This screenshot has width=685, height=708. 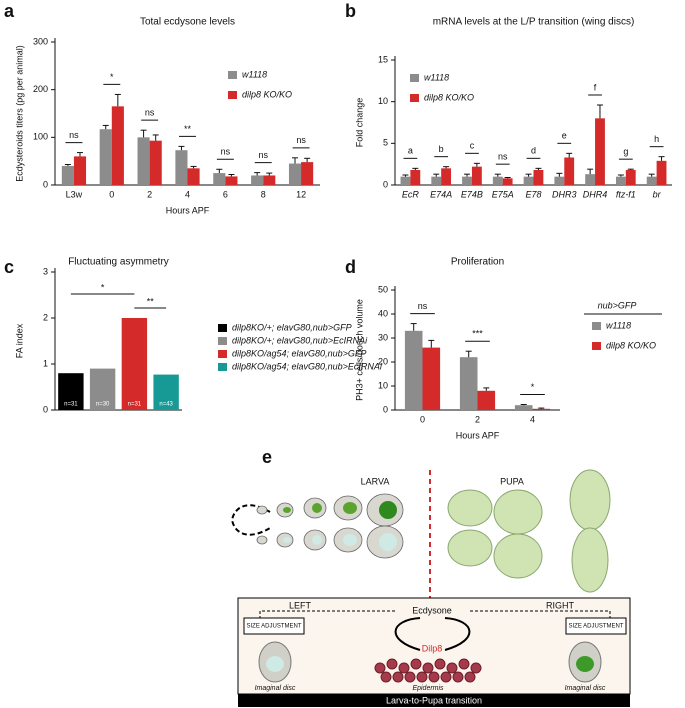 What do you see at coordinates (441, 194) in the screenshot?
I see `x-tick-label: E74A` at bounding box center [441, 194].